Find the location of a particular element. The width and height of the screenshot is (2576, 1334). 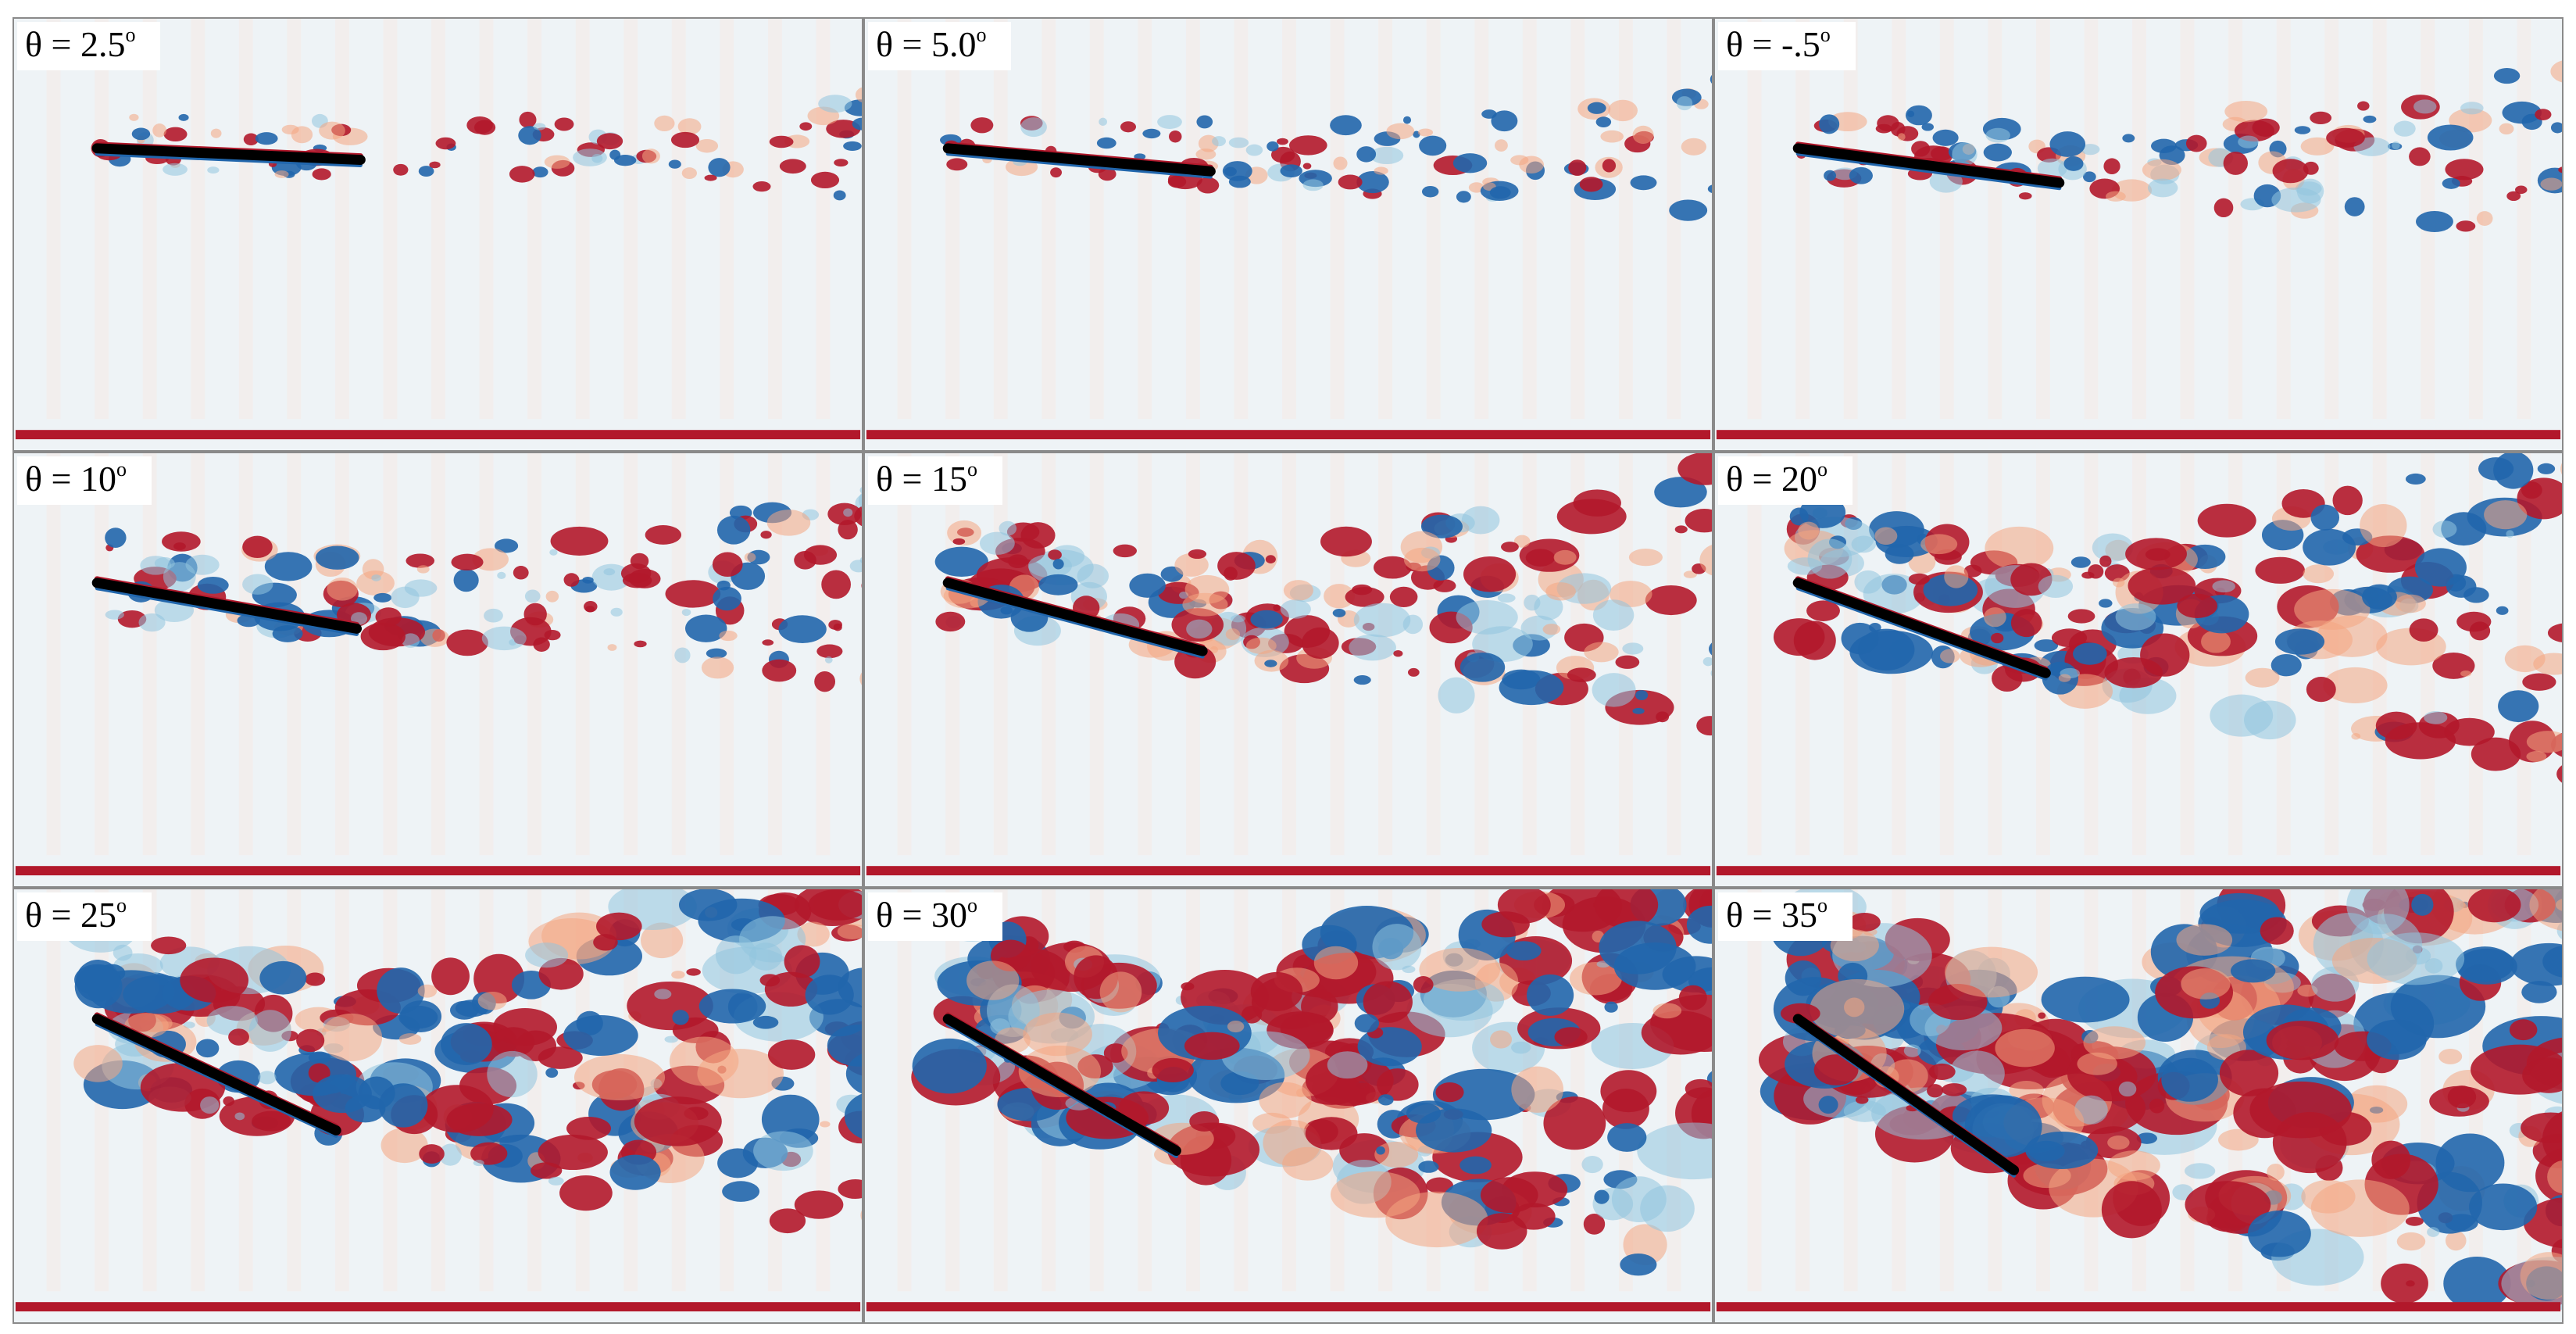

vorticity-panel: θ = 25o is located at coordinates (438, 1106).